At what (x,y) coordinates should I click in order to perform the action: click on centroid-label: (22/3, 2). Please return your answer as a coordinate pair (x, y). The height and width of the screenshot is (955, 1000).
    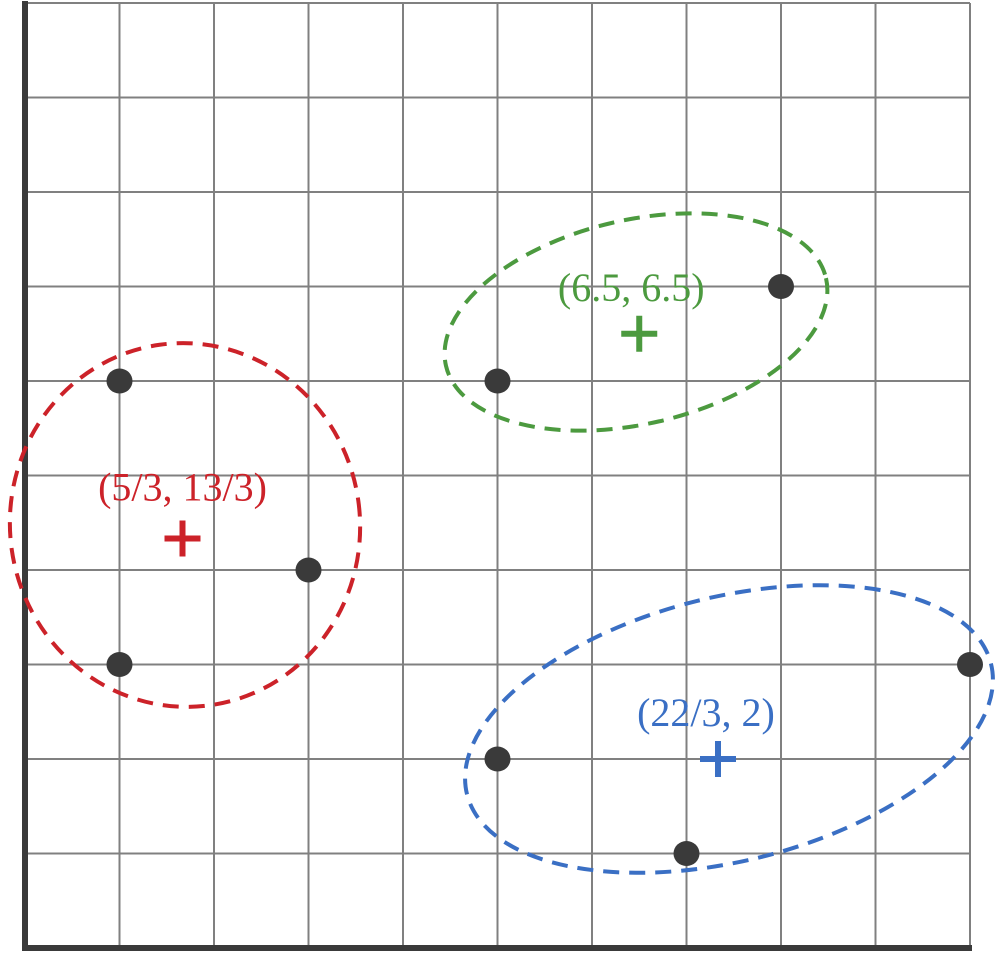
    Looking at the image, I should click on (706, 712).